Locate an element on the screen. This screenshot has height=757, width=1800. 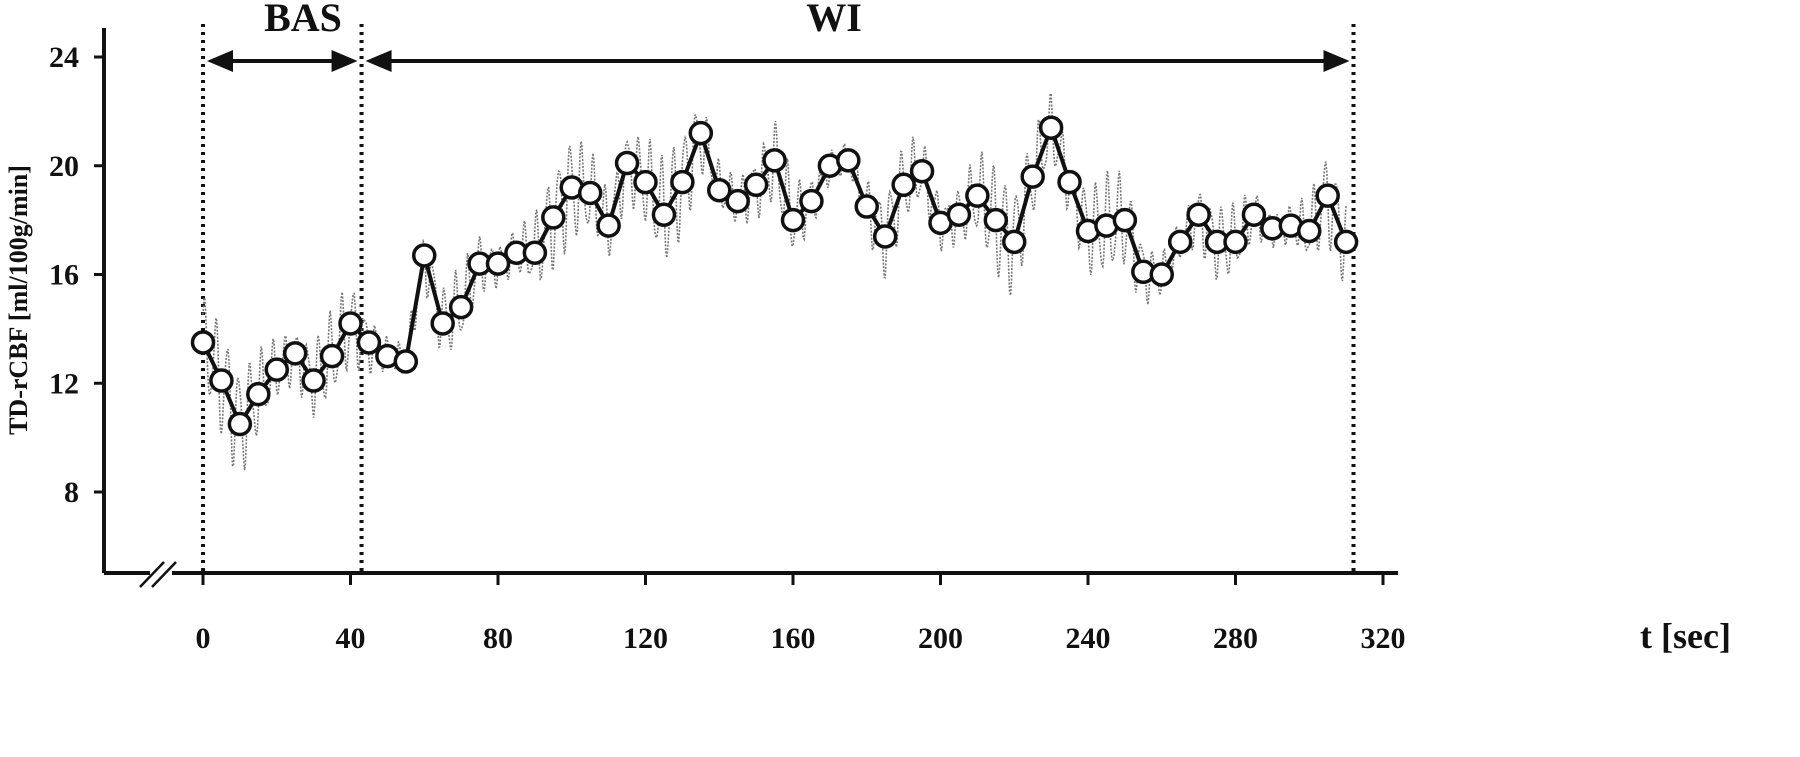
x-tick-label: 120 is located at coordinates (645, 638).